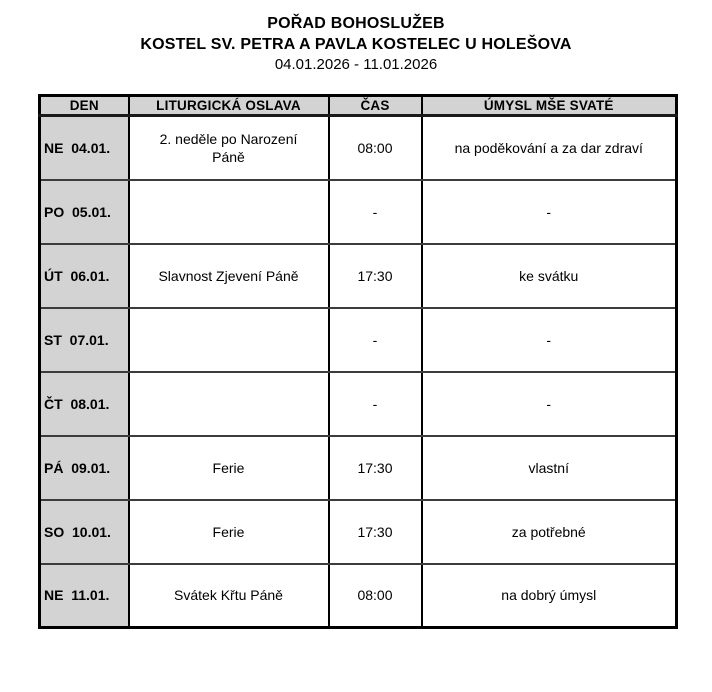 The image size is (712, 692). What do you see at coordinates (84, 106) in the screenshot?
I see `col-header-day: DEN` at bounding box center [84, 106].